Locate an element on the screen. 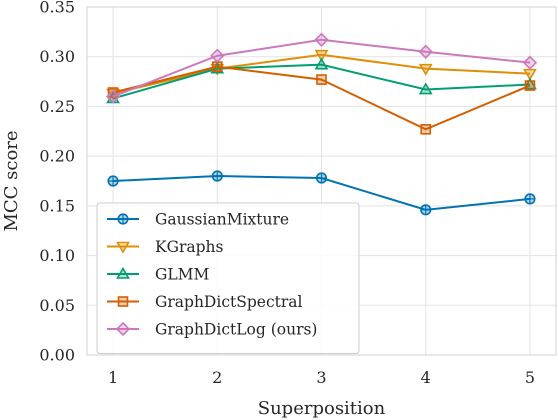  y-tick-label: 0.05 is located at coordinates (57, 305).